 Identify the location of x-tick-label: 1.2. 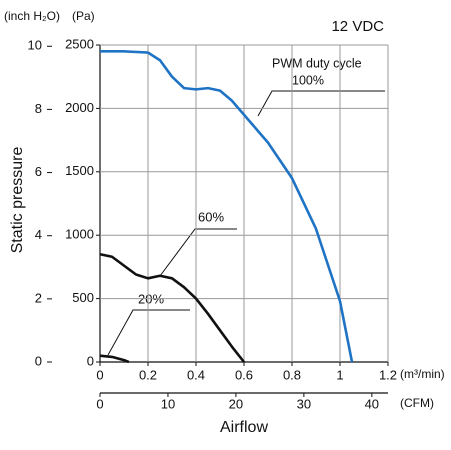
(388, 374).